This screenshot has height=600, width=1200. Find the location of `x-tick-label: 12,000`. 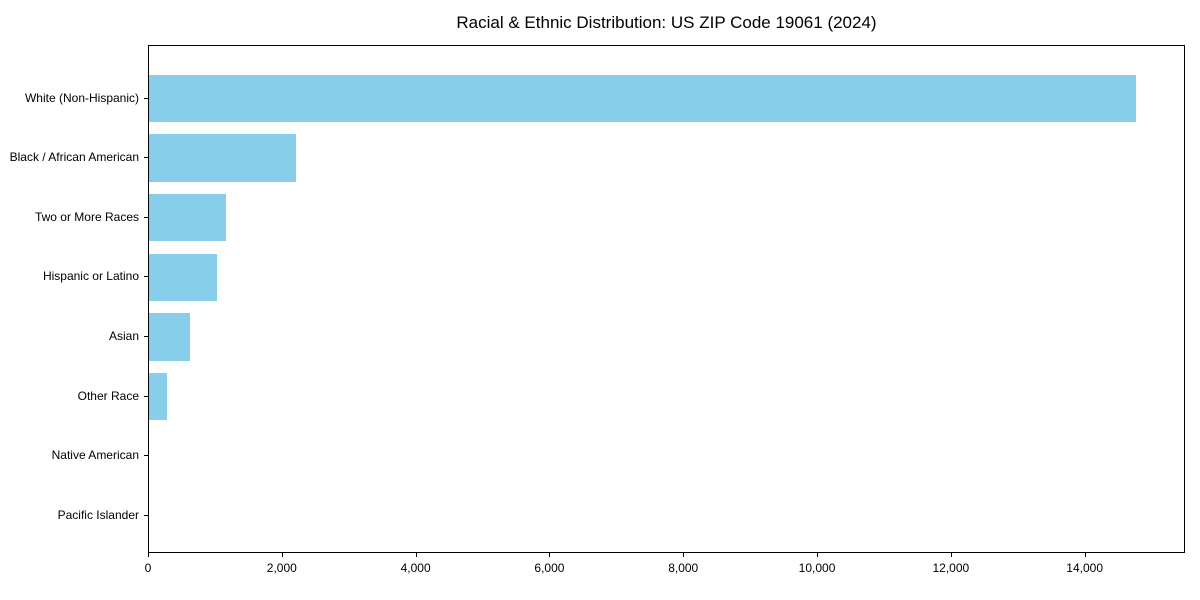

x-tick-label: 12,000 is located at coordinates (951, 568).